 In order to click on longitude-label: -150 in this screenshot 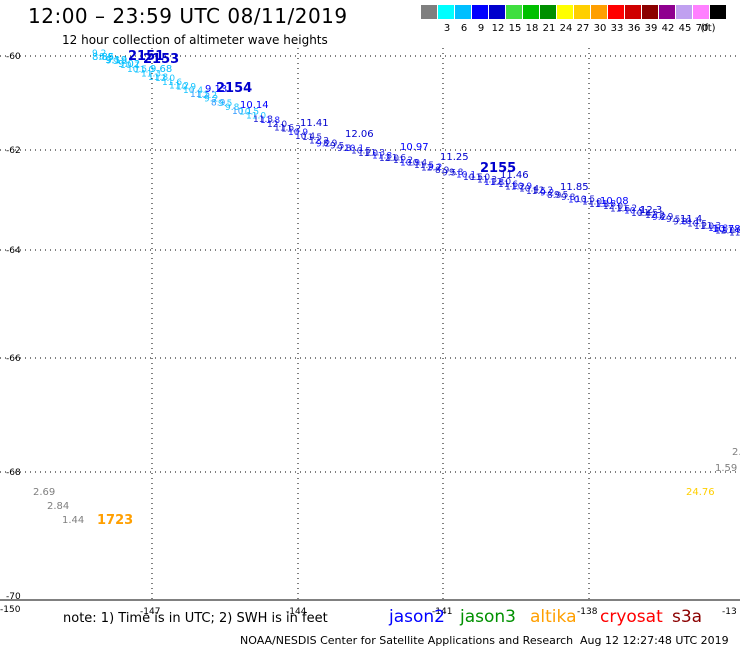, I will do `click(10, 610)`.